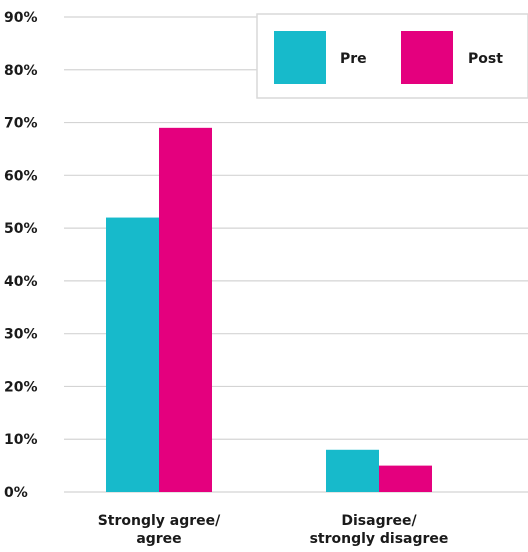  Describe the element at coordinates (21, 176) in the screenshot. I see `y-tick-label: 60%` at that location.